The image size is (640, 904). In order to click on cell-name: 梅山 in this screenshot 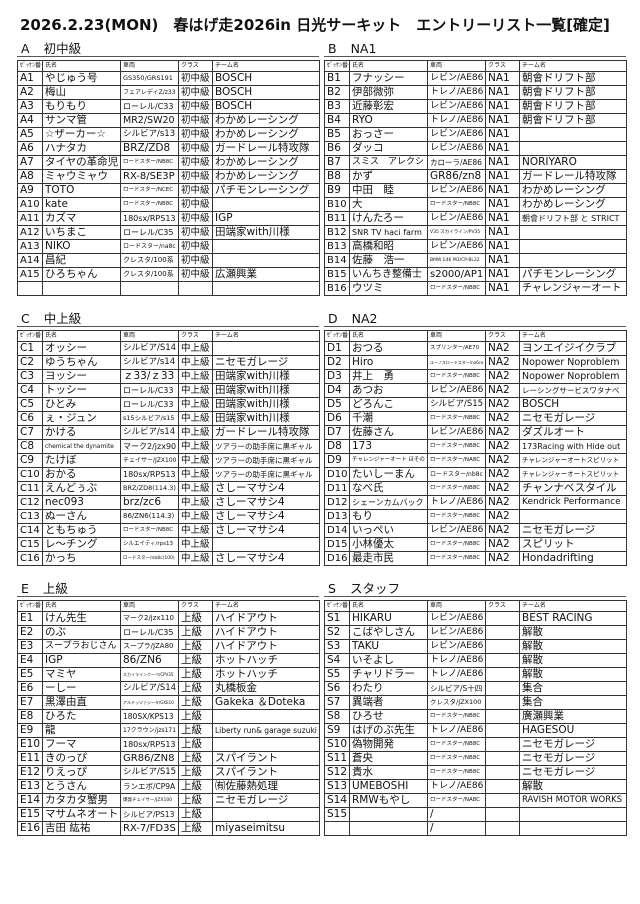, I will do `click(81, 92)`.